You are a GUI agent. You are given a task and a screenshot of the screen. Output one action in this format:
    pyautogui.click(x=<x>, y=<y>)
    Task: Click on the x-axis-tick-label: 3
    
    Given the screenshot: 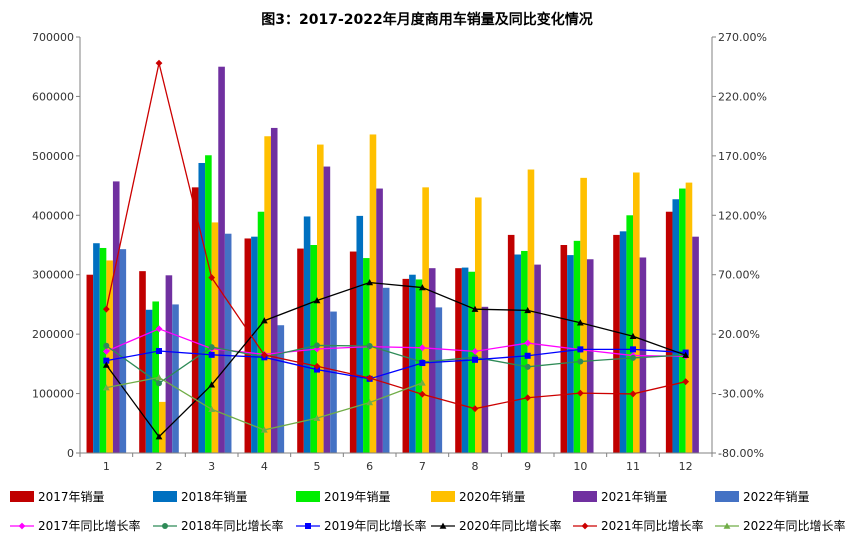 What is the action you would take?
    pyautogui.click(x=211, y=466)
    